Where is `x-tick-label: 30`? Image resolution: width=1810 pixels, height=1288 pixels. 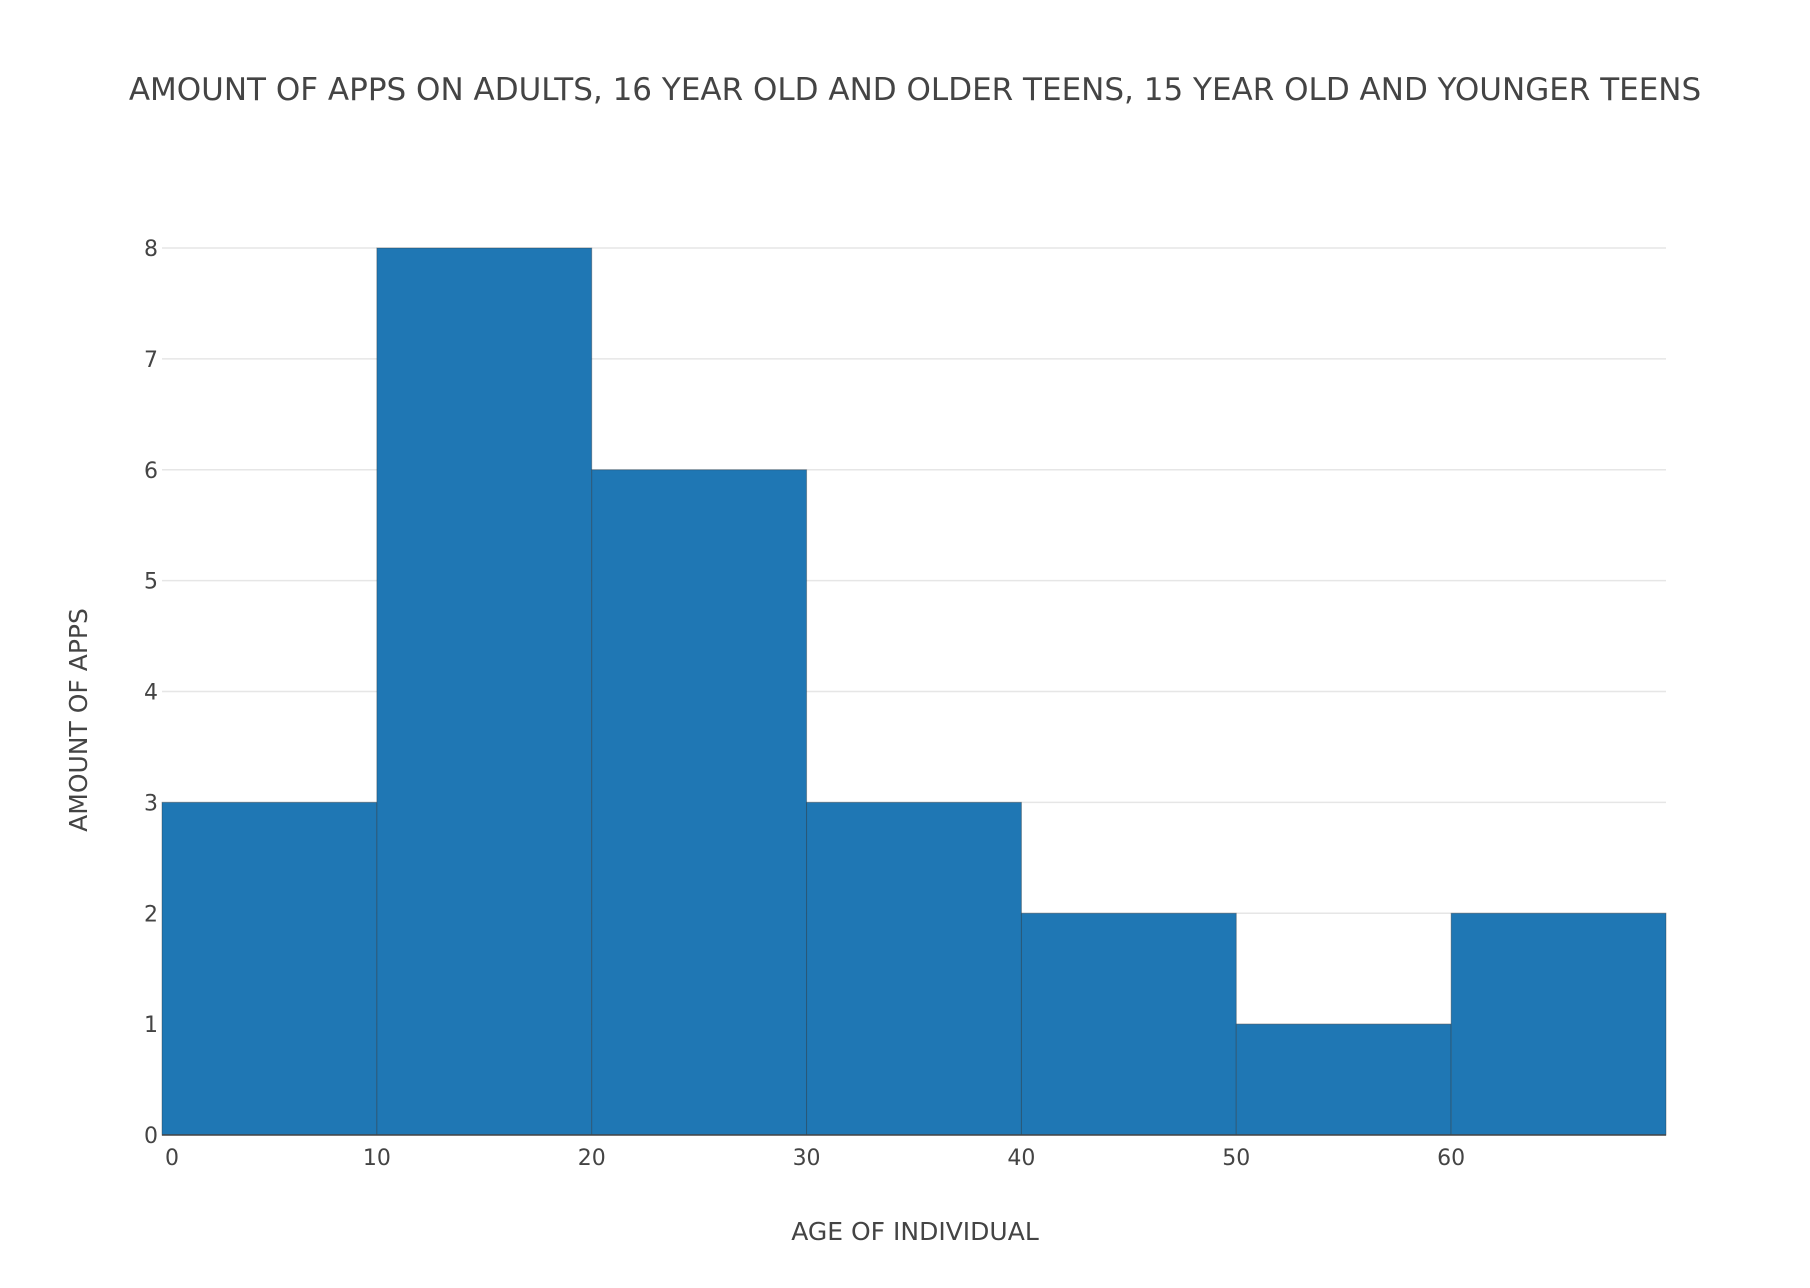 x-tick-label: 30 is located at coordinates (807, 1158).